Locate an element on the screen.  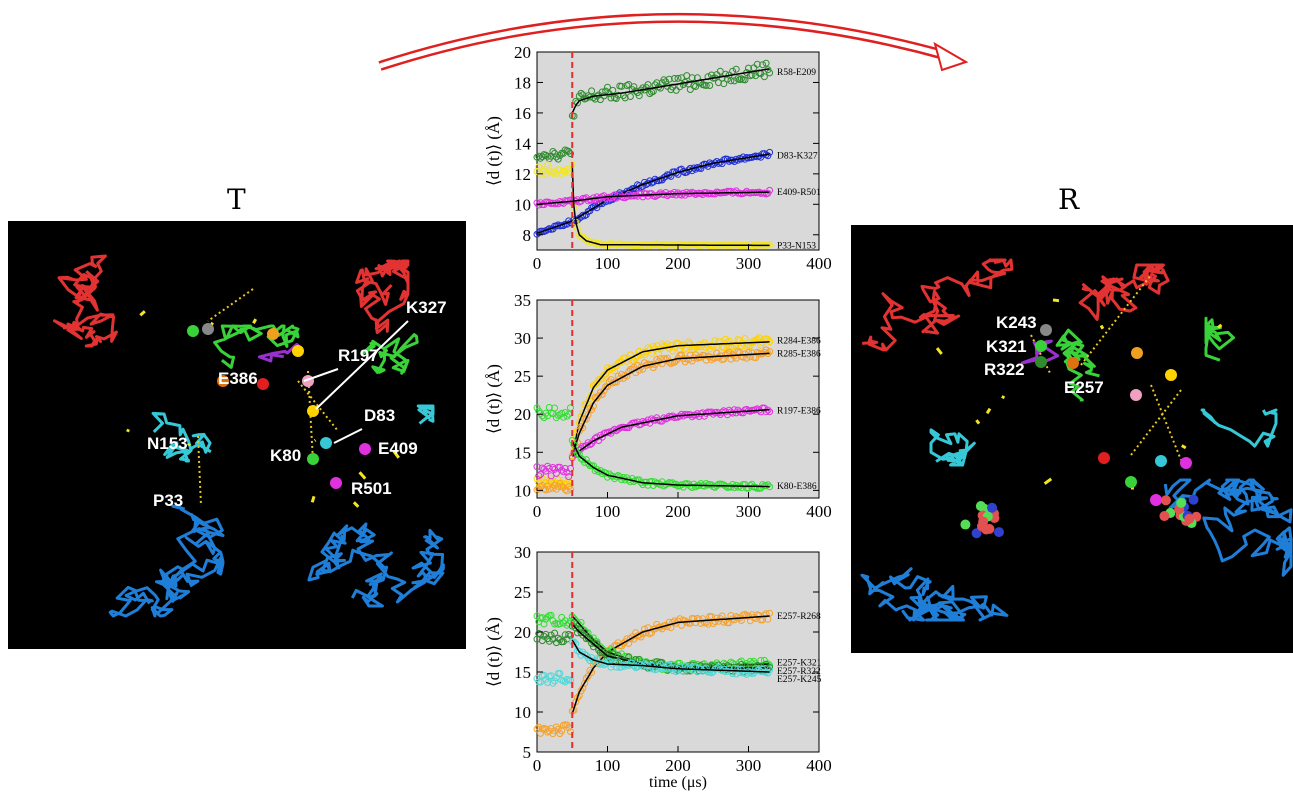
series-label: D83-K327 is located at coordinates (797, 157).